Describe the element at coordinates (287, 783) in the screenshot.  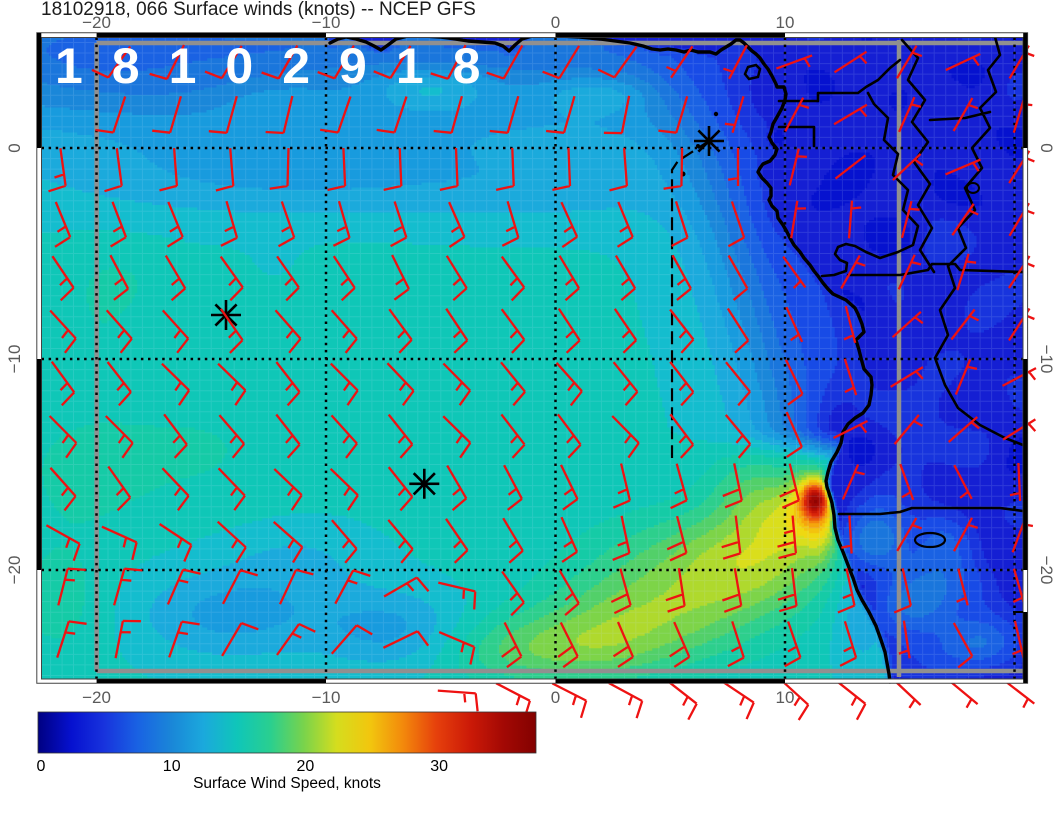
I see `svg-text: Surface Wind Speed, knots` at that location.